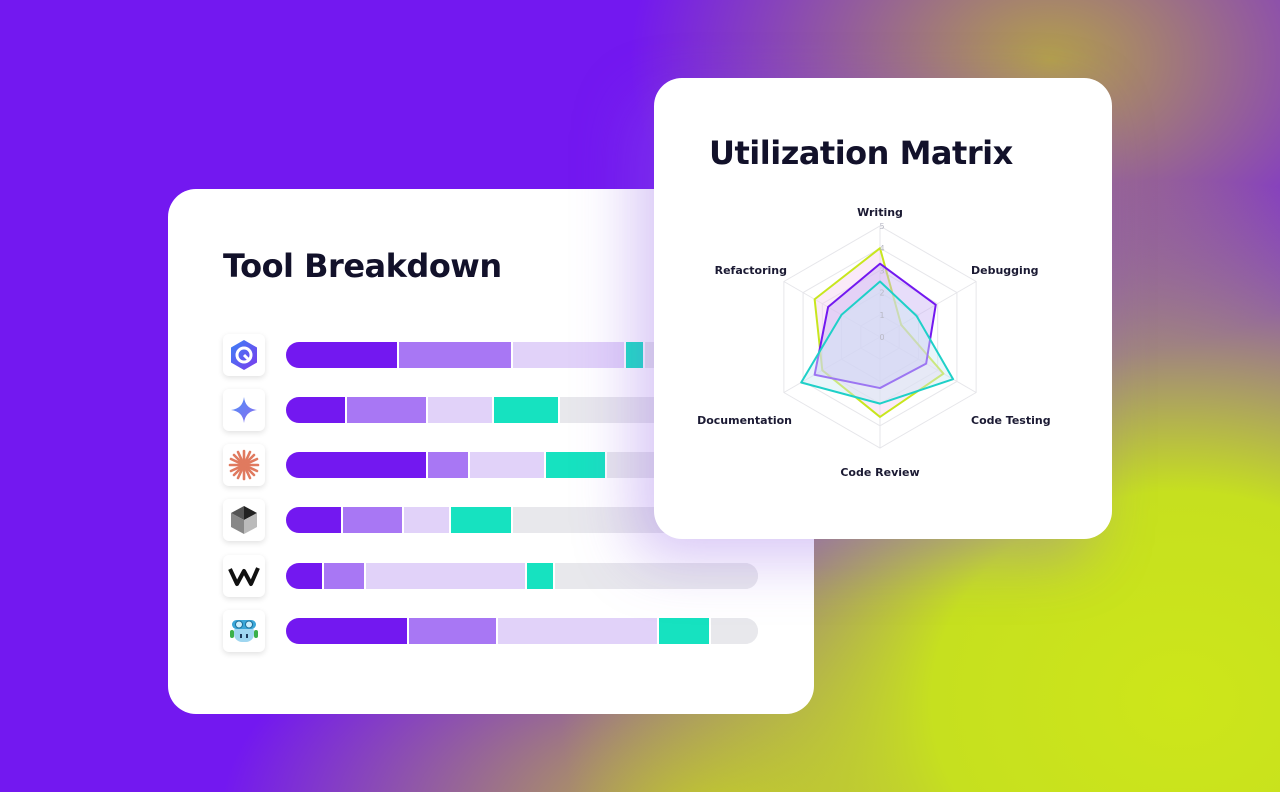  What do you see at coordinates (881, 226) in the screenshot?
I see `tick-label: 5` at bounding box center [881, 226].